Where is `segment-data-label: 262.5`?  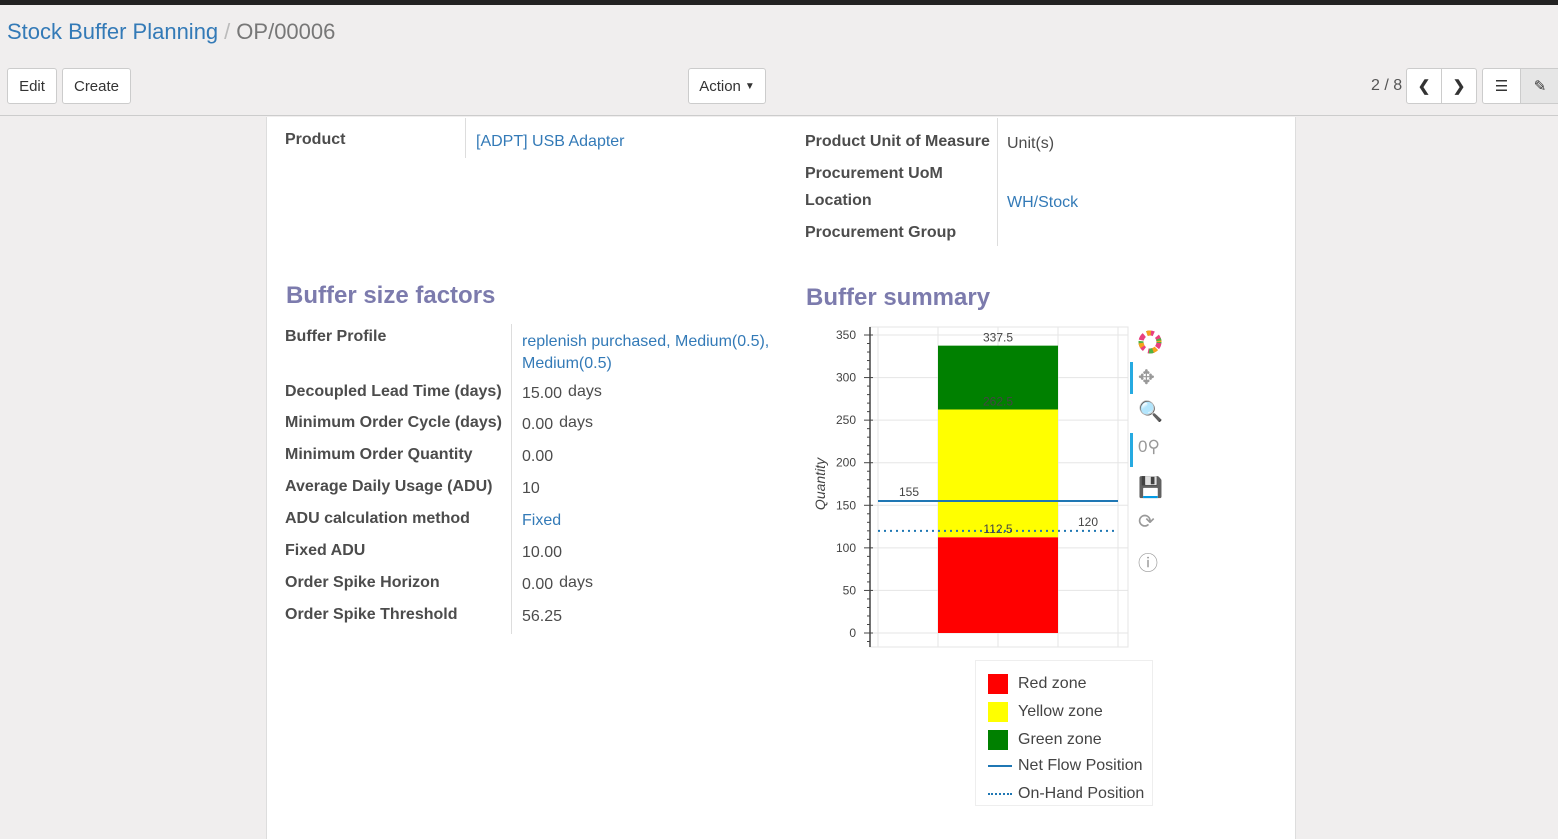
segment-data-label: 262.5 is located at coordinates (998, 402).